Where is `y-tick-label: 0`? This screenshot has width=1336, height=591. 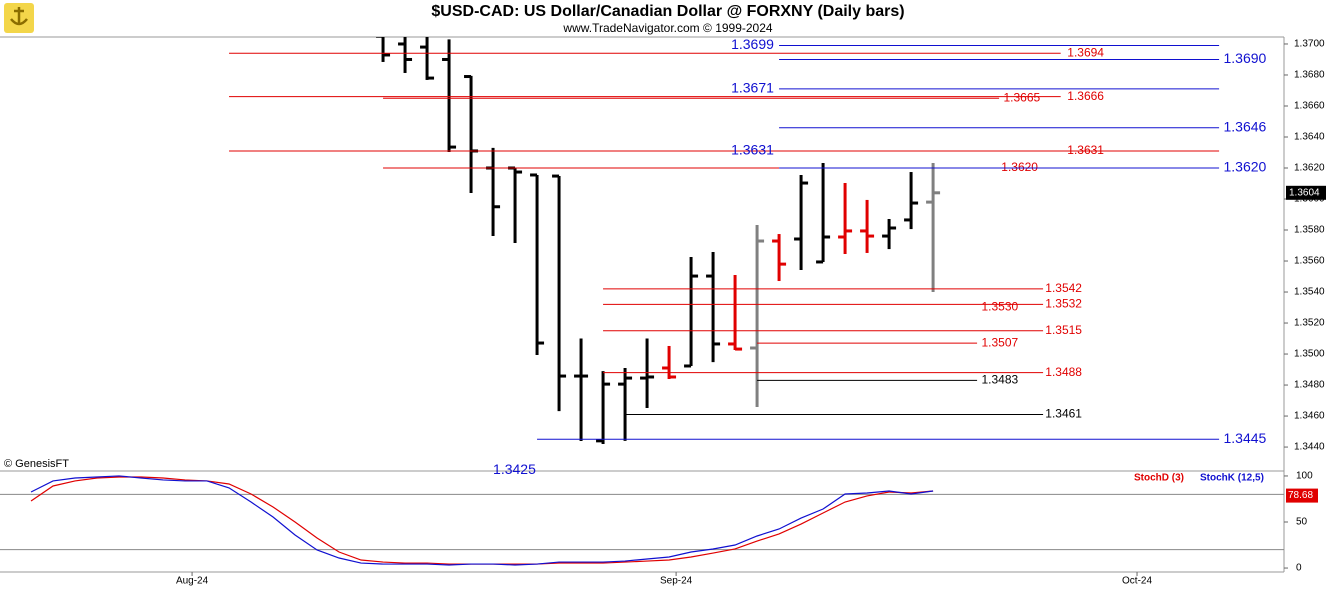
y-tick-label: 0 is located at coordinates (1299, 568).